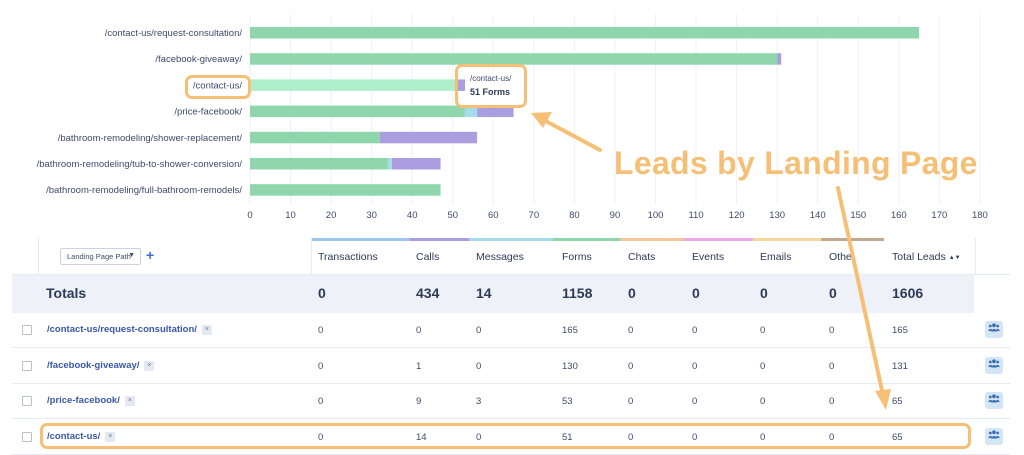 This screenshot has height=455, width=1024. What do you see at coordinates (208, 112) in the screenshot?
I see `category-label: /price-facebook/` at bounding box center [208, 112].